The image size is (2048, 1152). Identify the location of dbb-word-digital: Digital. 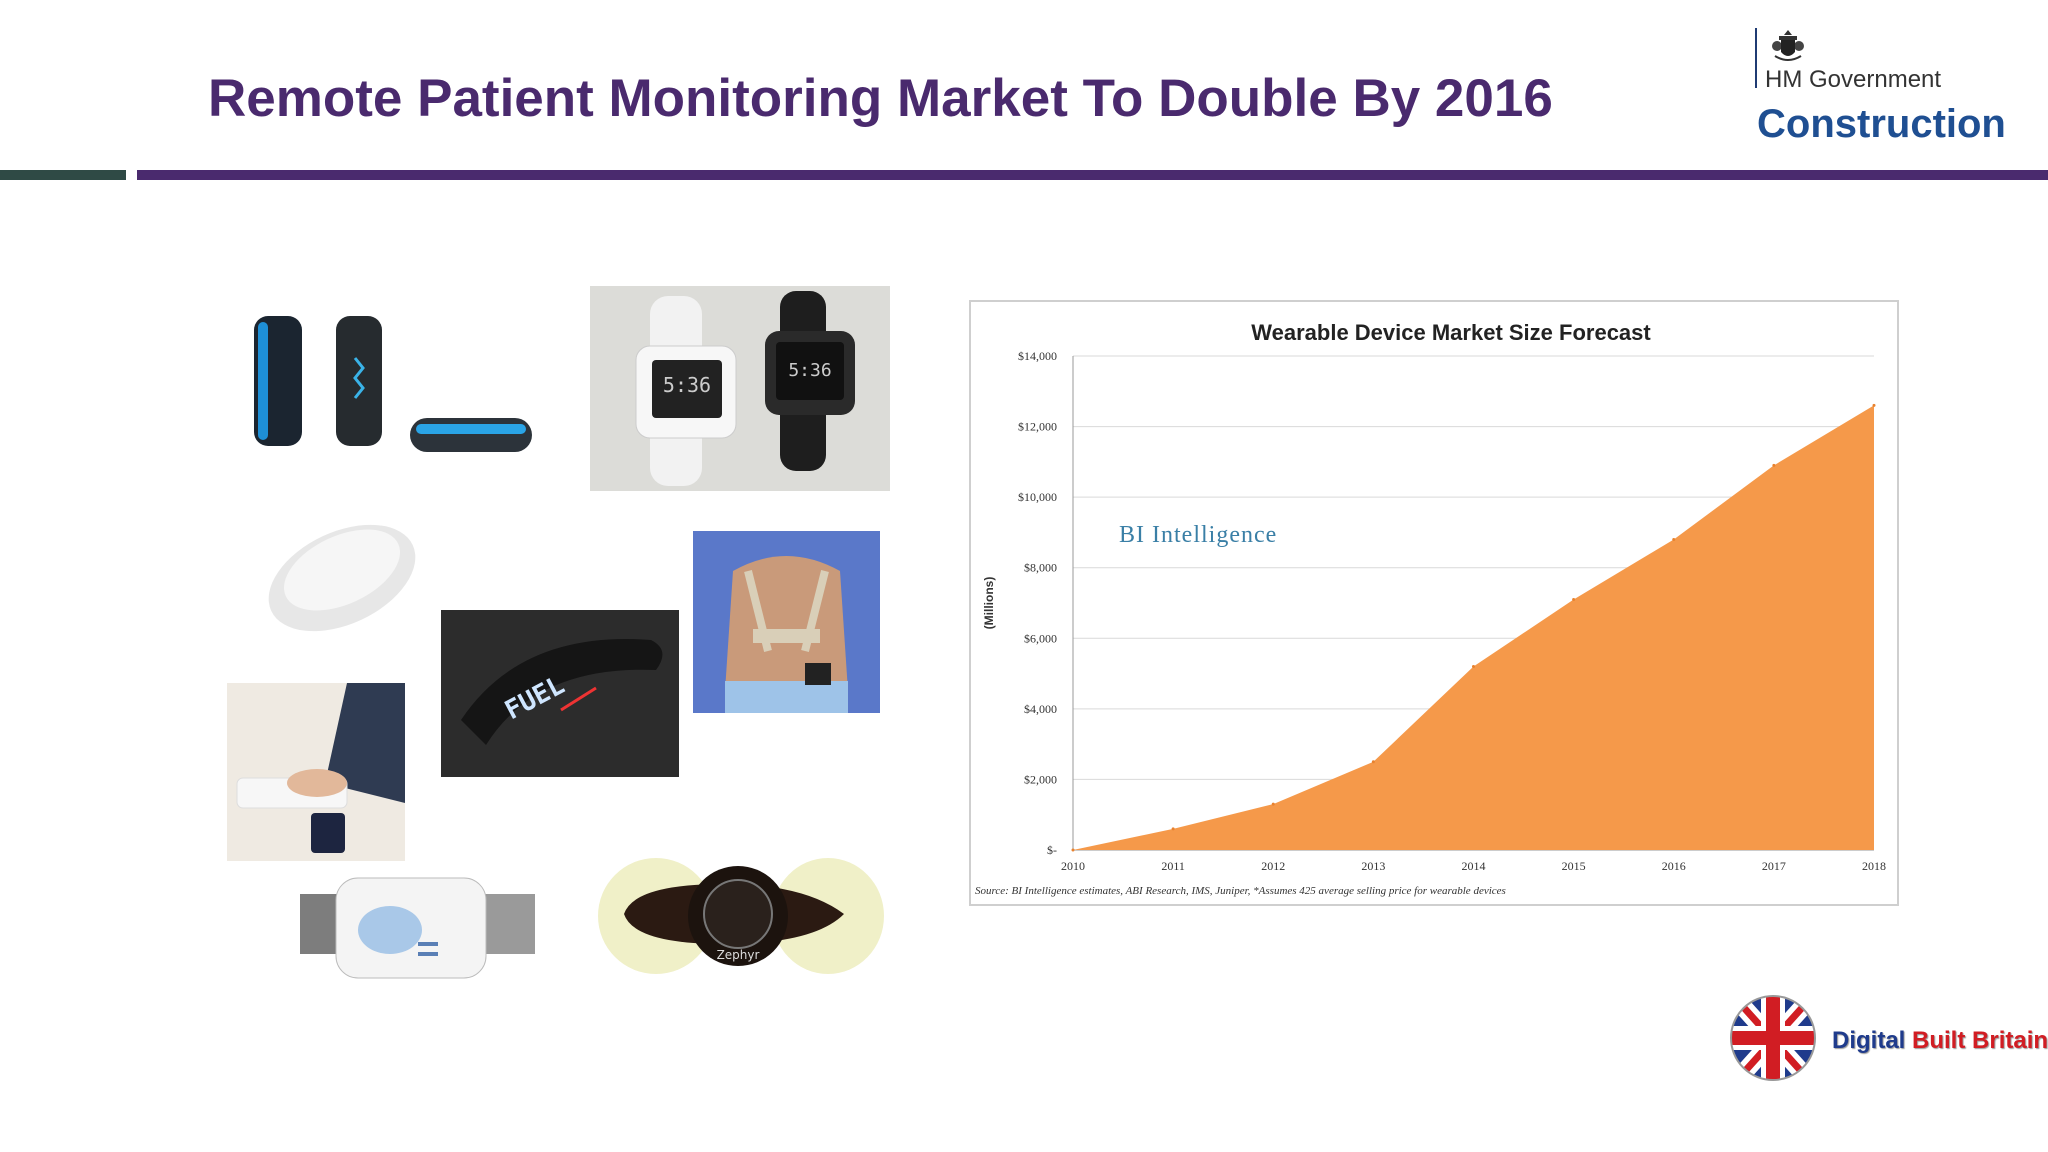
(1869, 1040).